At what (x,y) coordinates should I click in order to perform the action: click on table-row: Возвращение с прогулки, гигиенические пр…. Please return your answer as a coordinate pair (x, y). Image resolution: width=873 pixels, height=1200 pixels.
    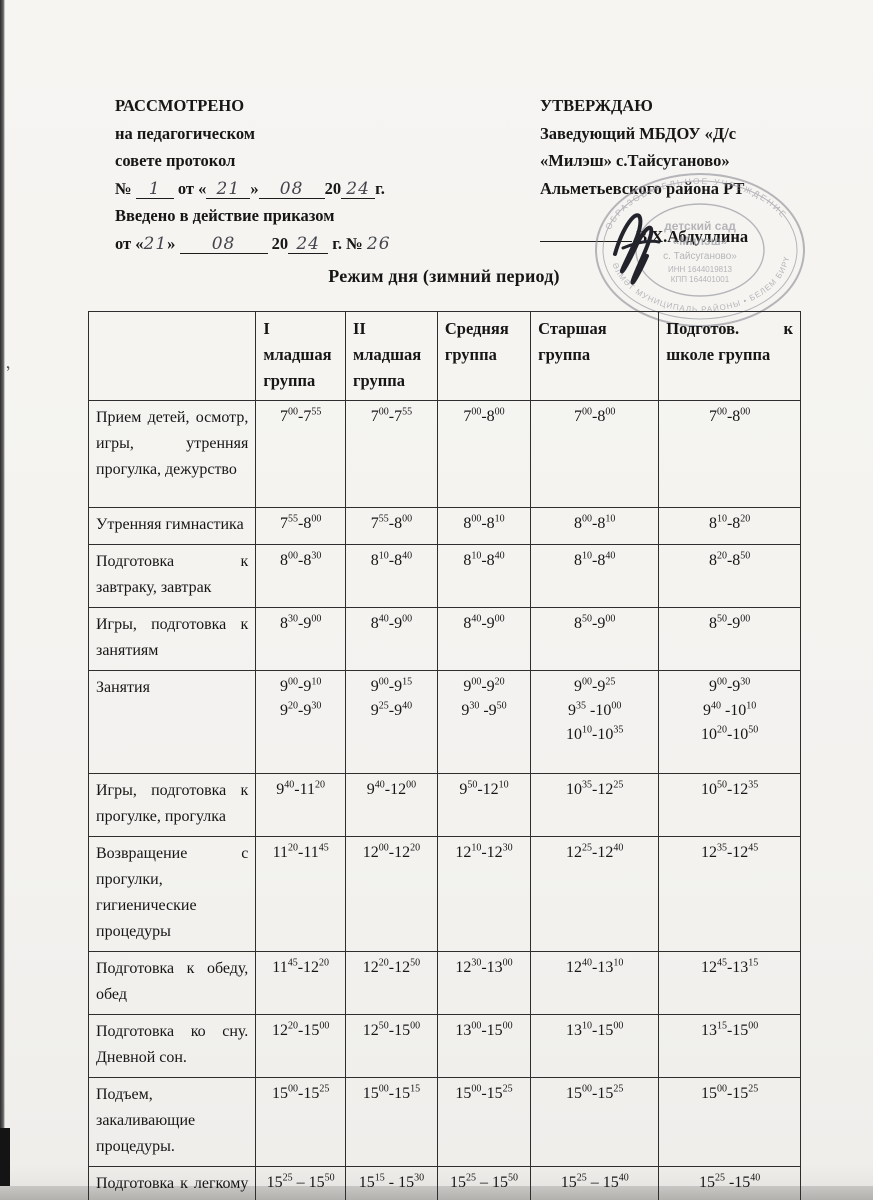
    Looking at the image, I should click on (444, 894).